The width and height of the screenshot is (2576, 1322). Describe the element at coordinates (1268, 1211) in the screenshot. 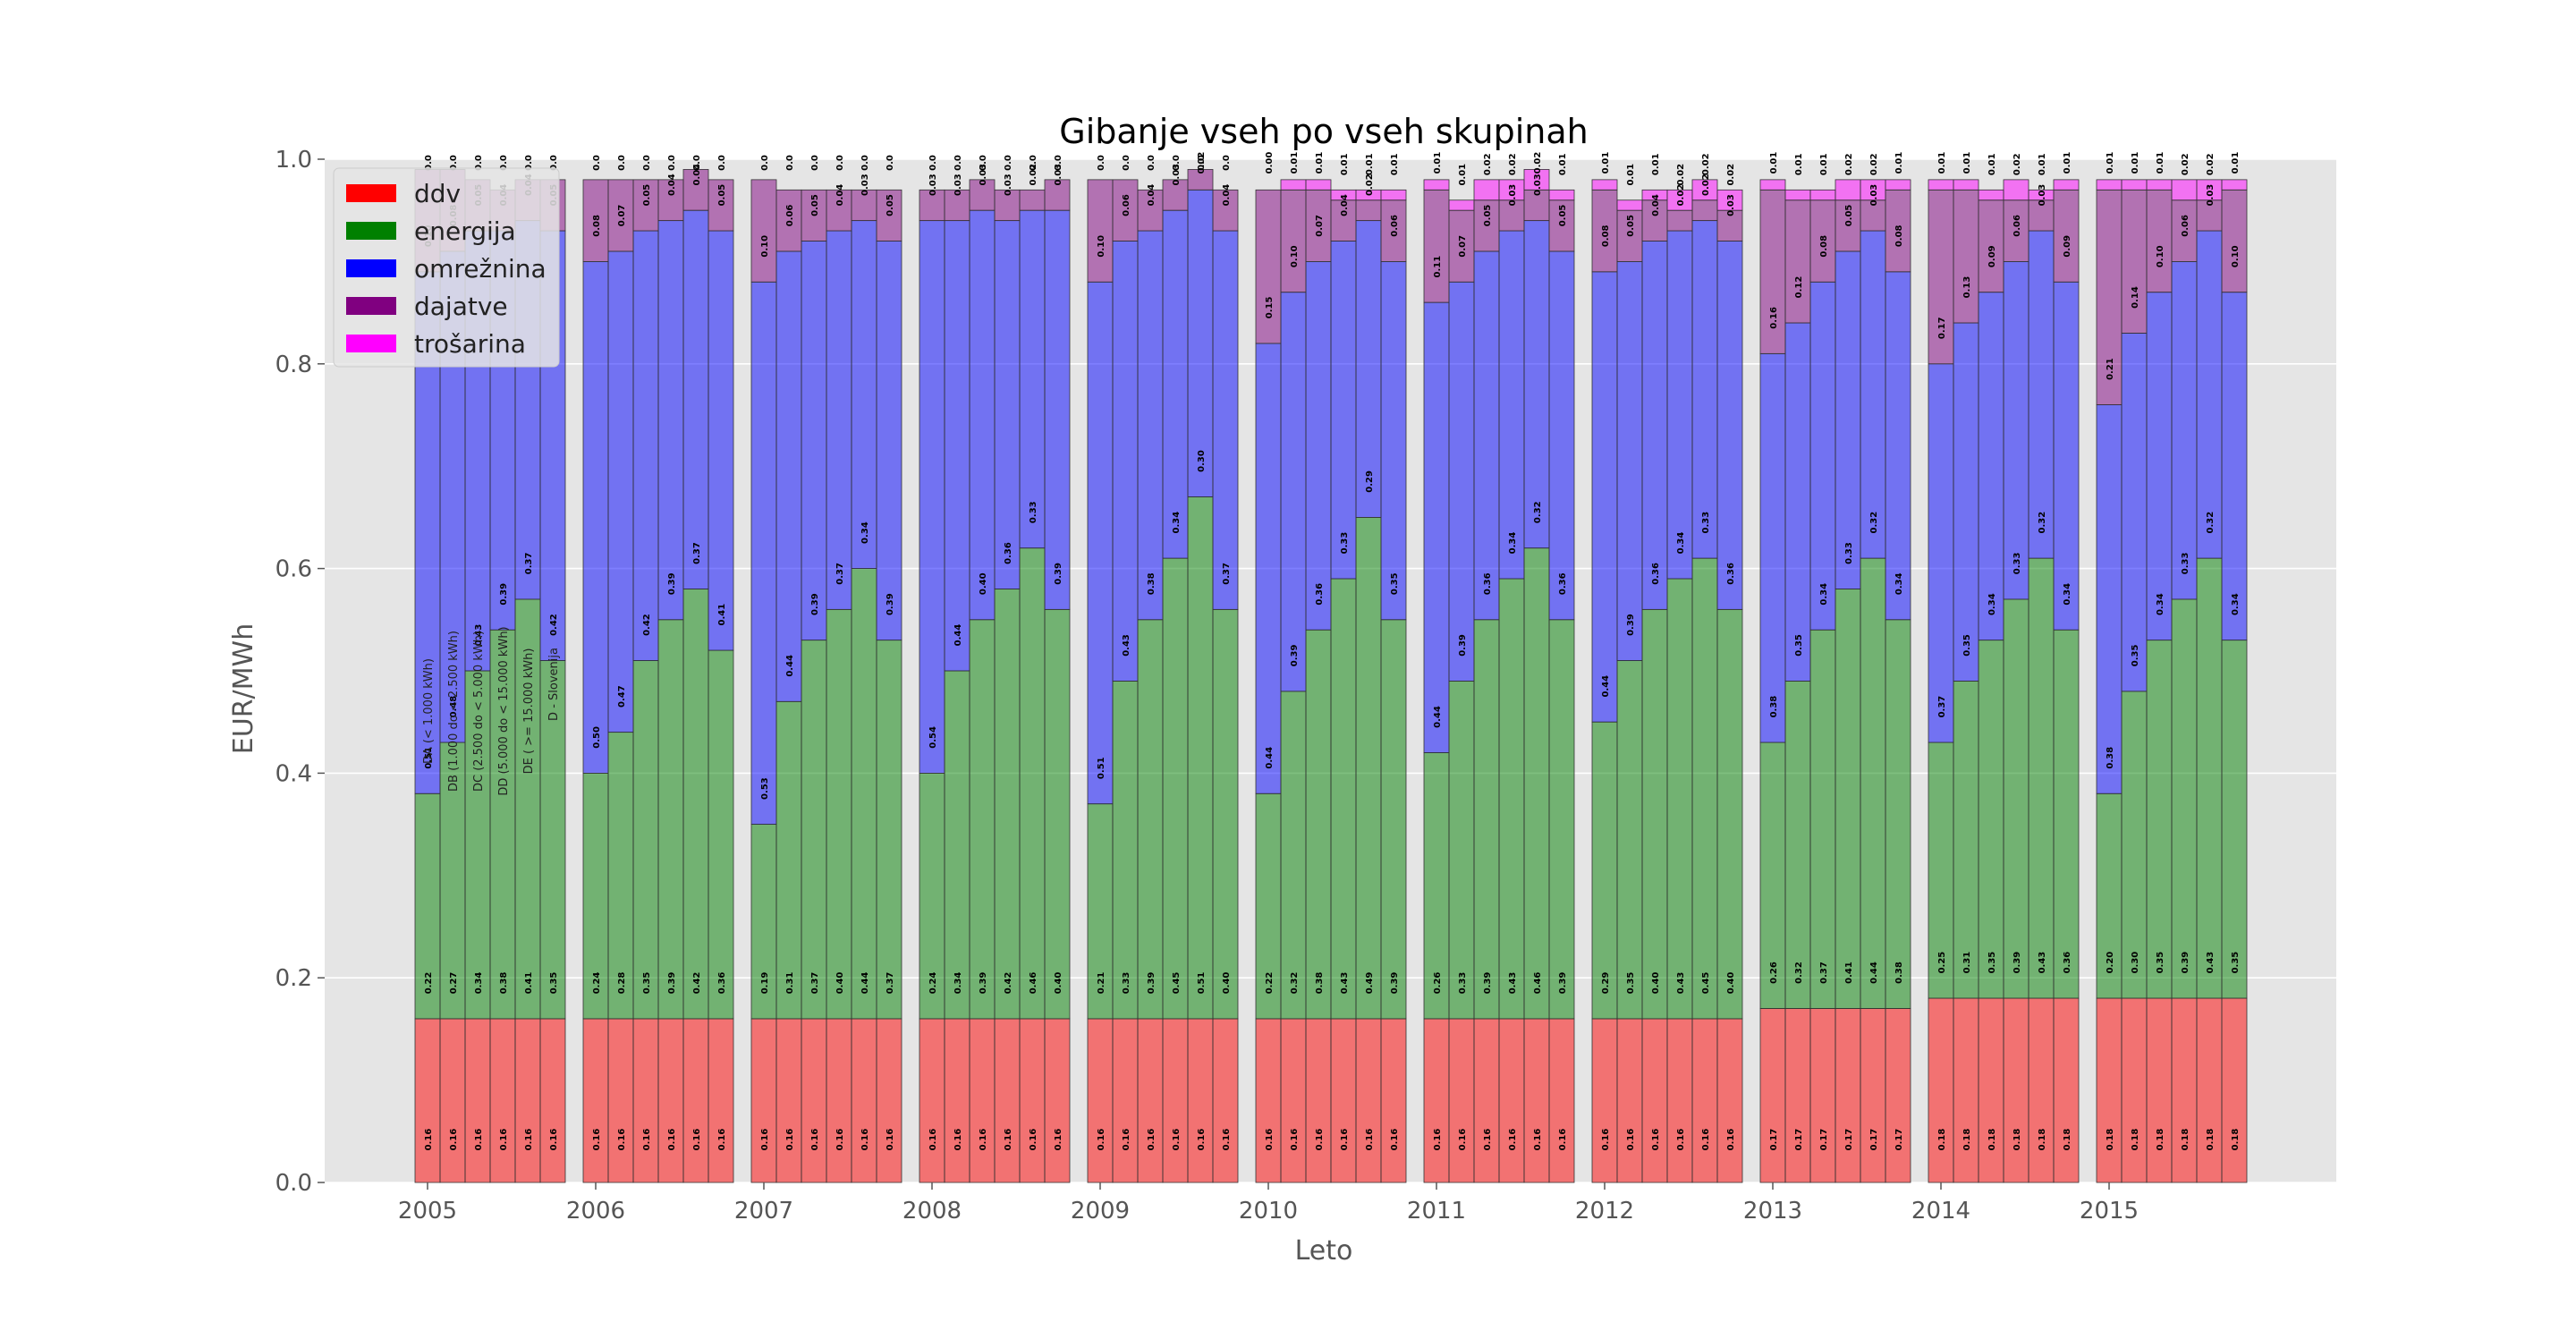

I see `x-tick-label: 2010` at that location.